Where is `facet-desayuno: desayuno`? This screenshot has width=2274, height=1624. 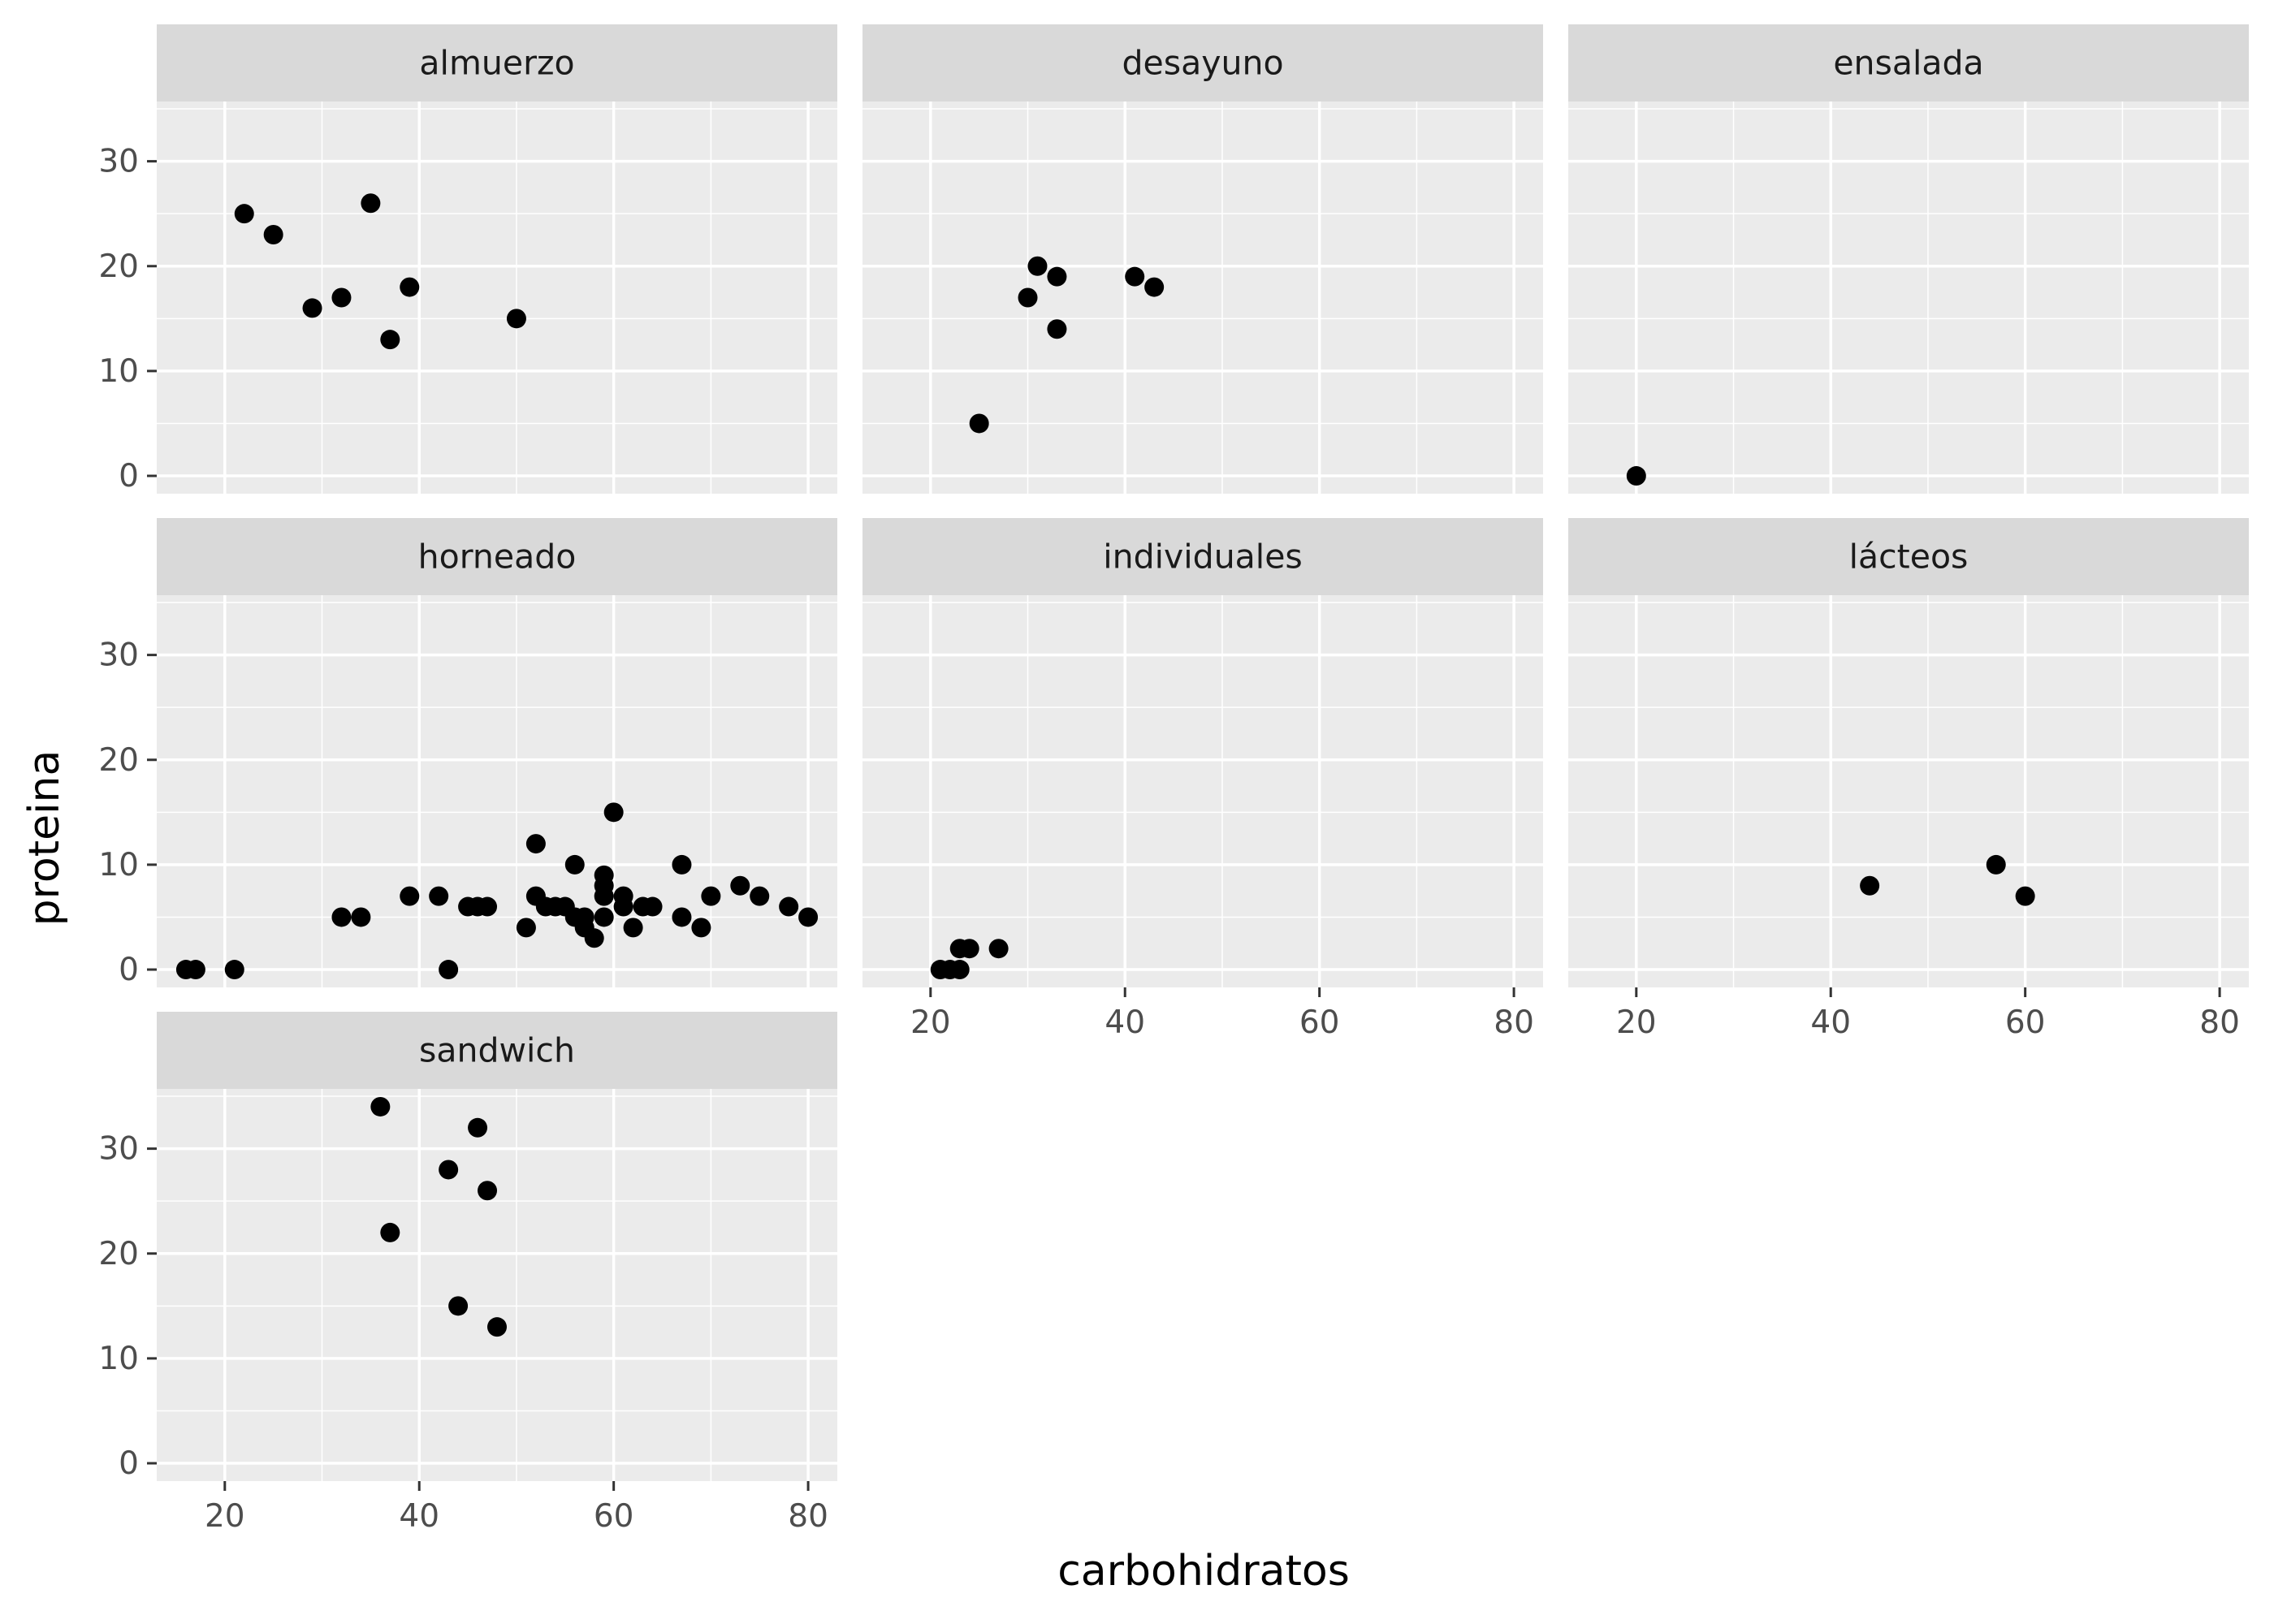
facet-desayuno: desayuno is located at coordinates (1202, 259).